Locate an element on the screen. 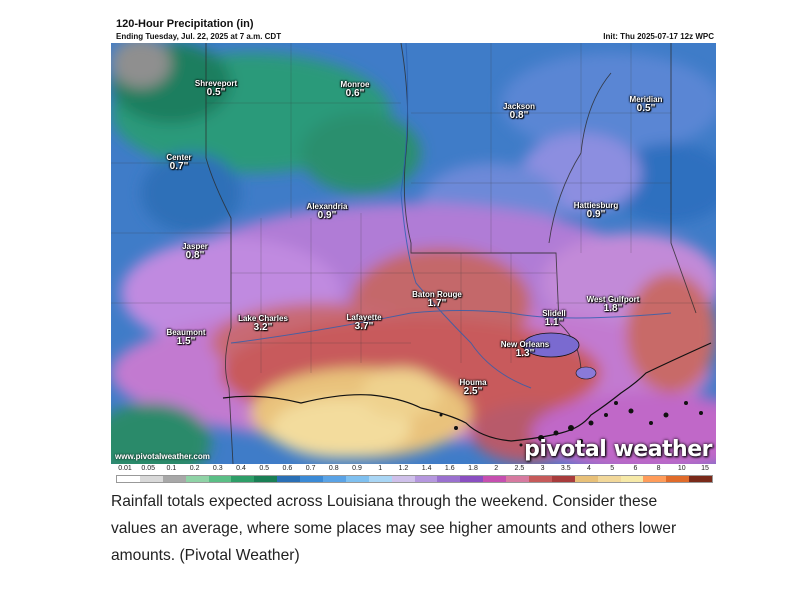 Image resolution: width=799 pixels, height=589 pixels. city-label-houma: Houma 2.5" is located at coordinates (473, 388).